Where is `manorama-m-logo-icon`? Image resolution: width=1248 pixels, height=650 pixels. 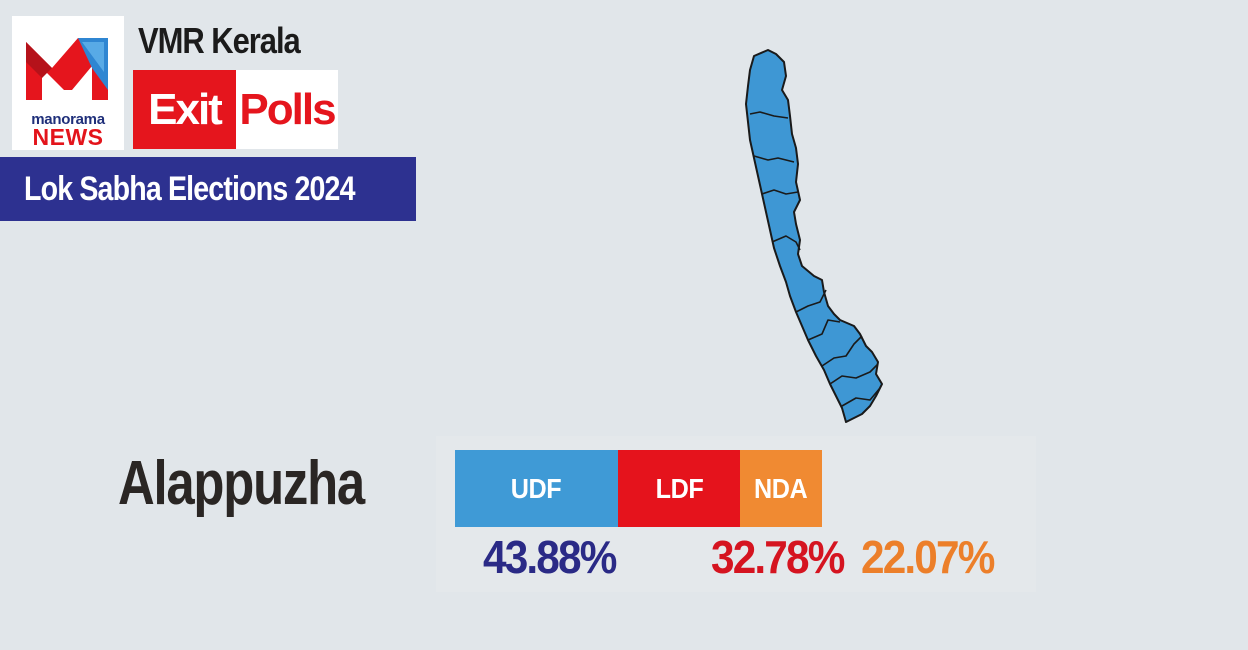
manorama-m-logo-icon is located at coordinates (67, 71).